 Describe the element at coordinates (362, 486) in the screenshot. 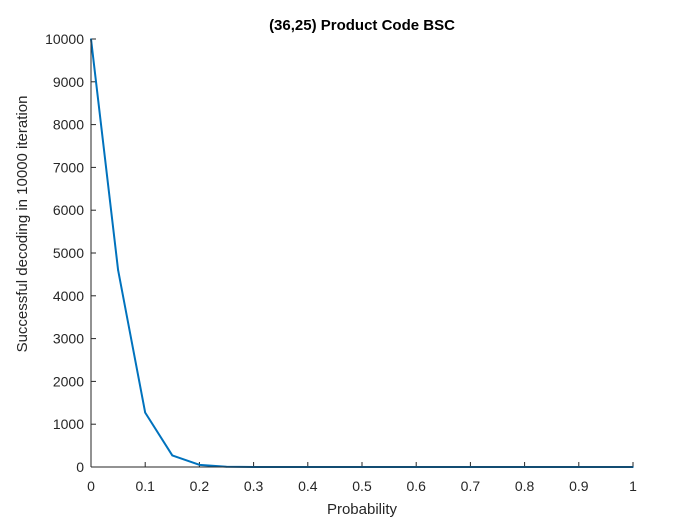

I see `x-tick-label: 0.5` at that location.